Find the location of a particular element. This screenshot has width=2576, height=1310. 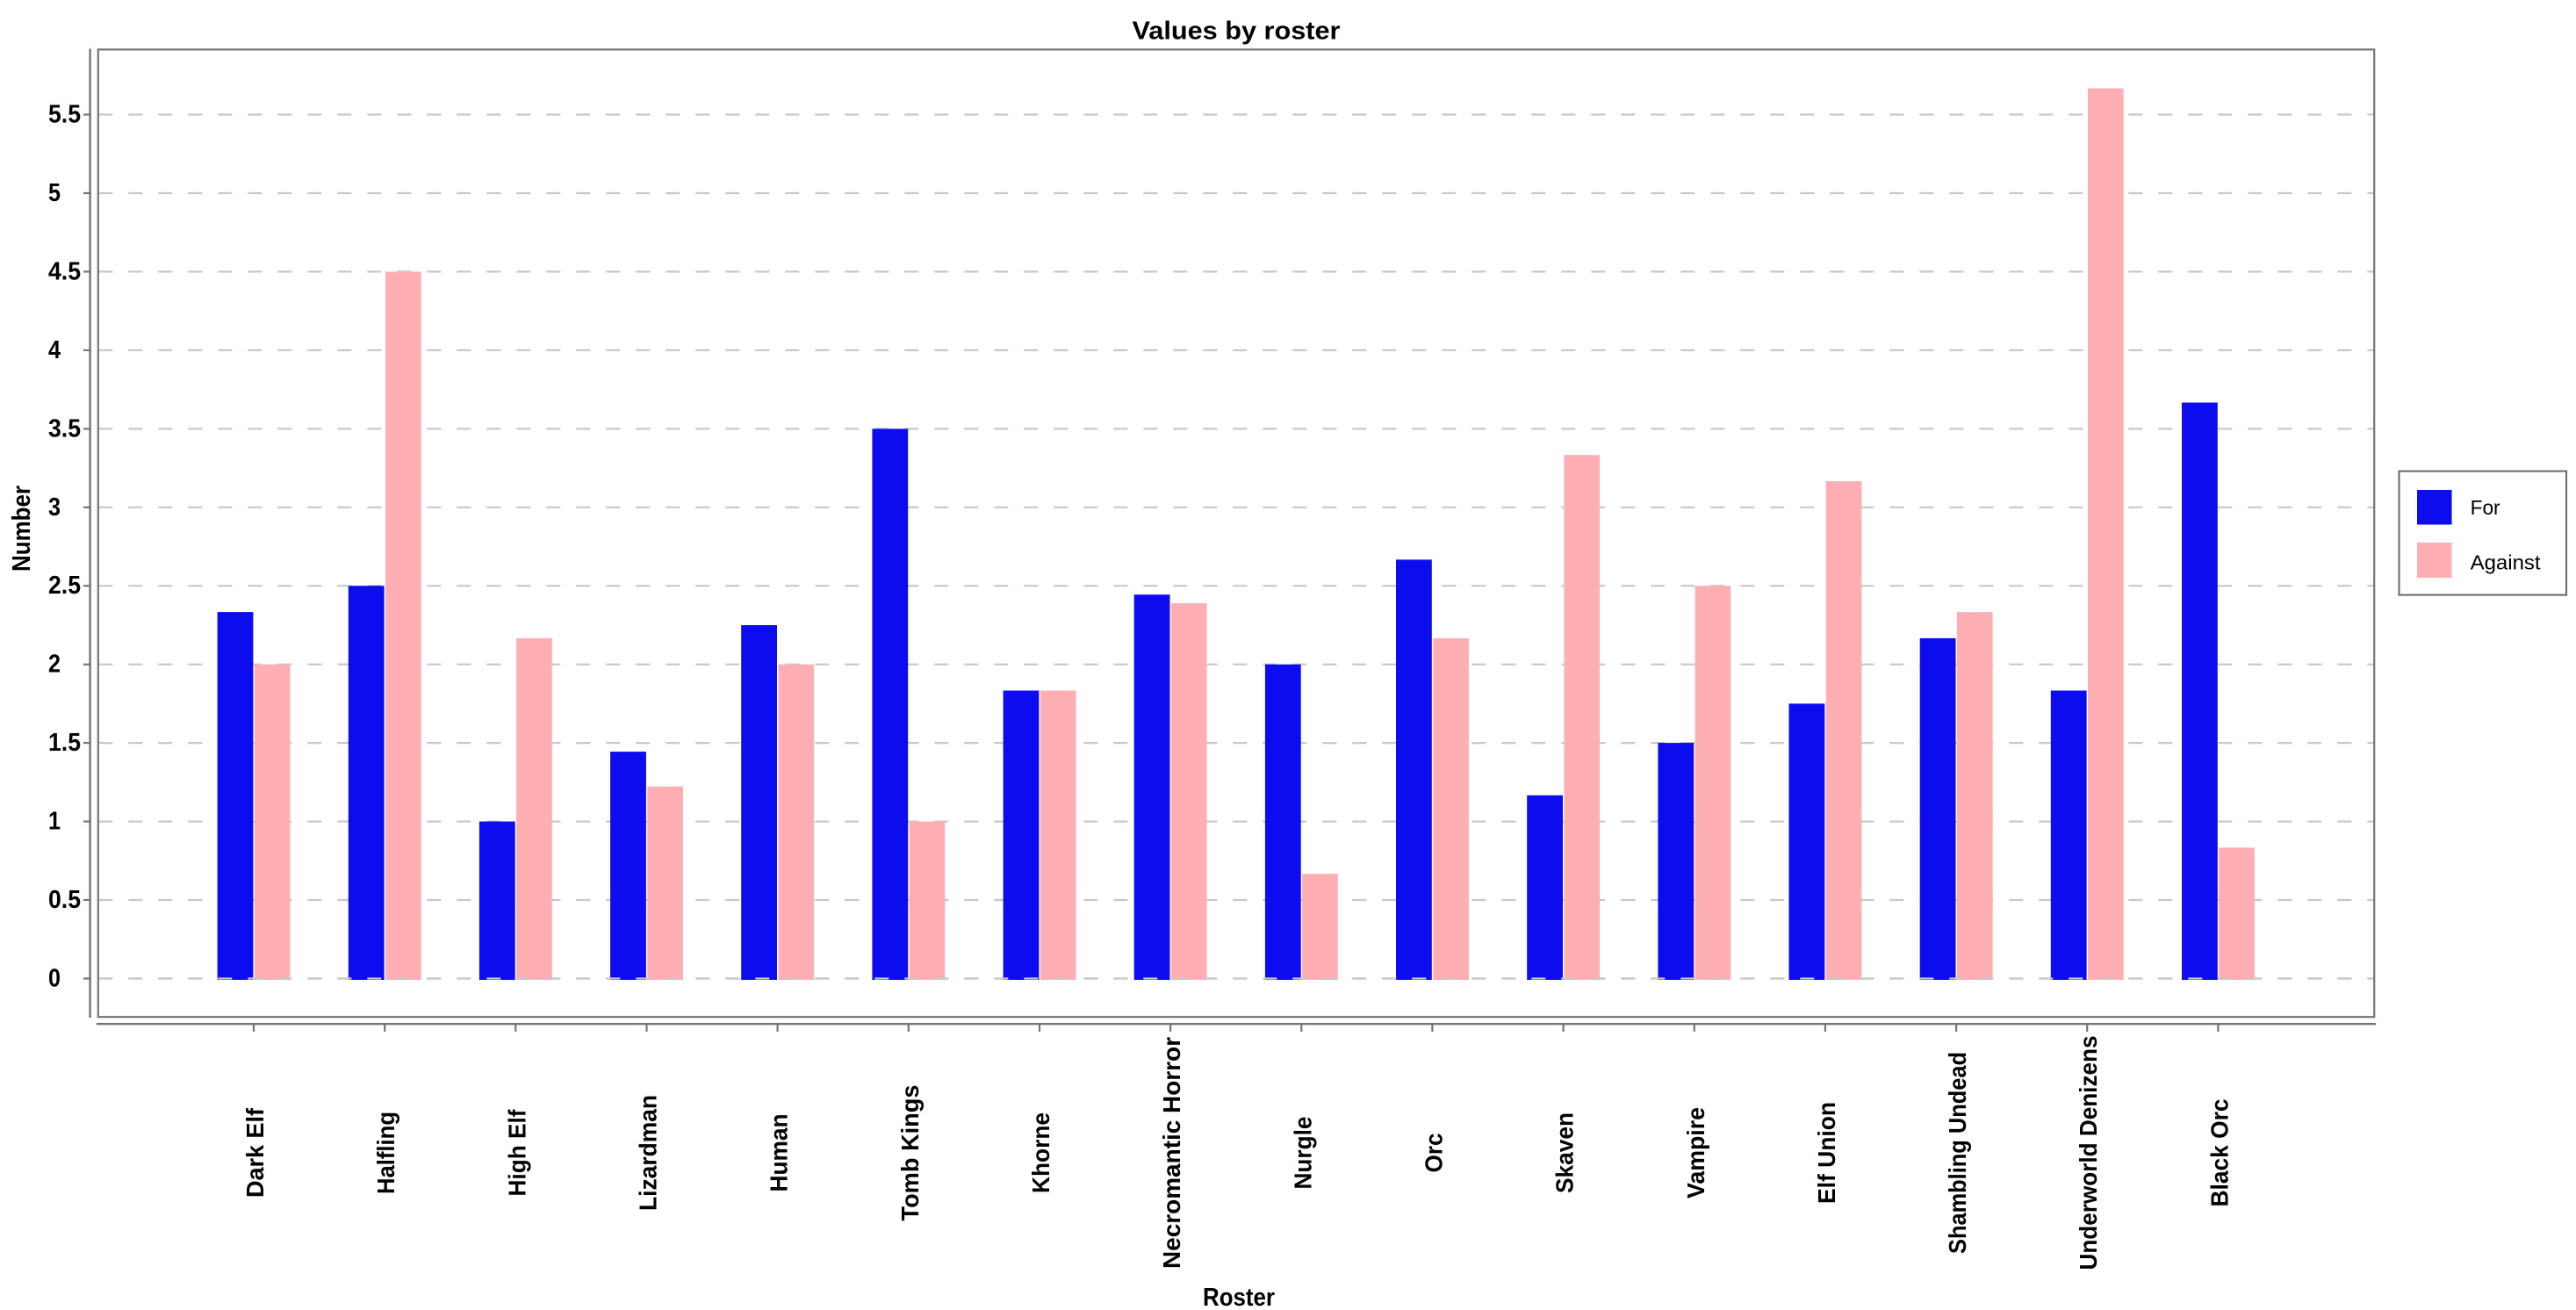

svg-text: High Elf is located at coordinates (516, 1153).